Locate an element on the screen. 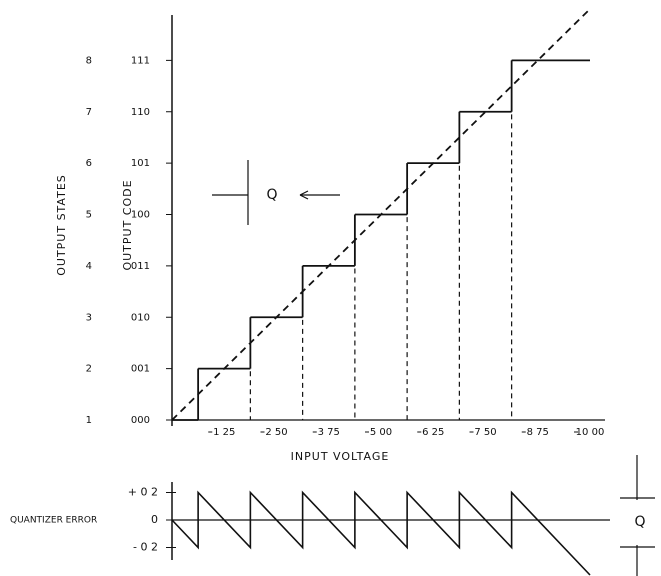  y-tick-label: 111 is located at coordinates (140, 60).